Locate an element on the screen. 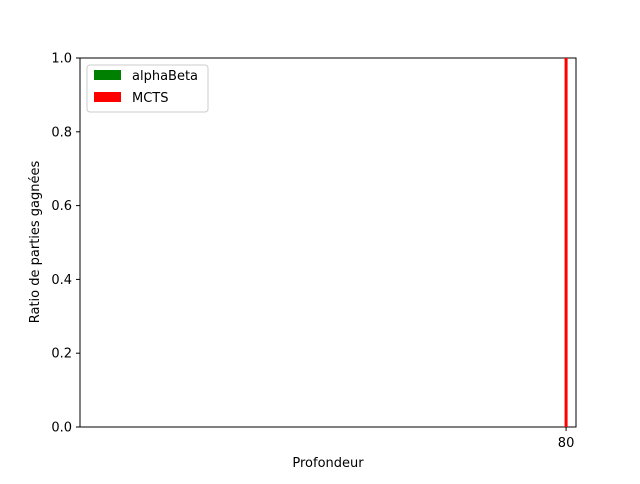 The image size is (640, 484). bars-layer is located at coordinates (566, 242).